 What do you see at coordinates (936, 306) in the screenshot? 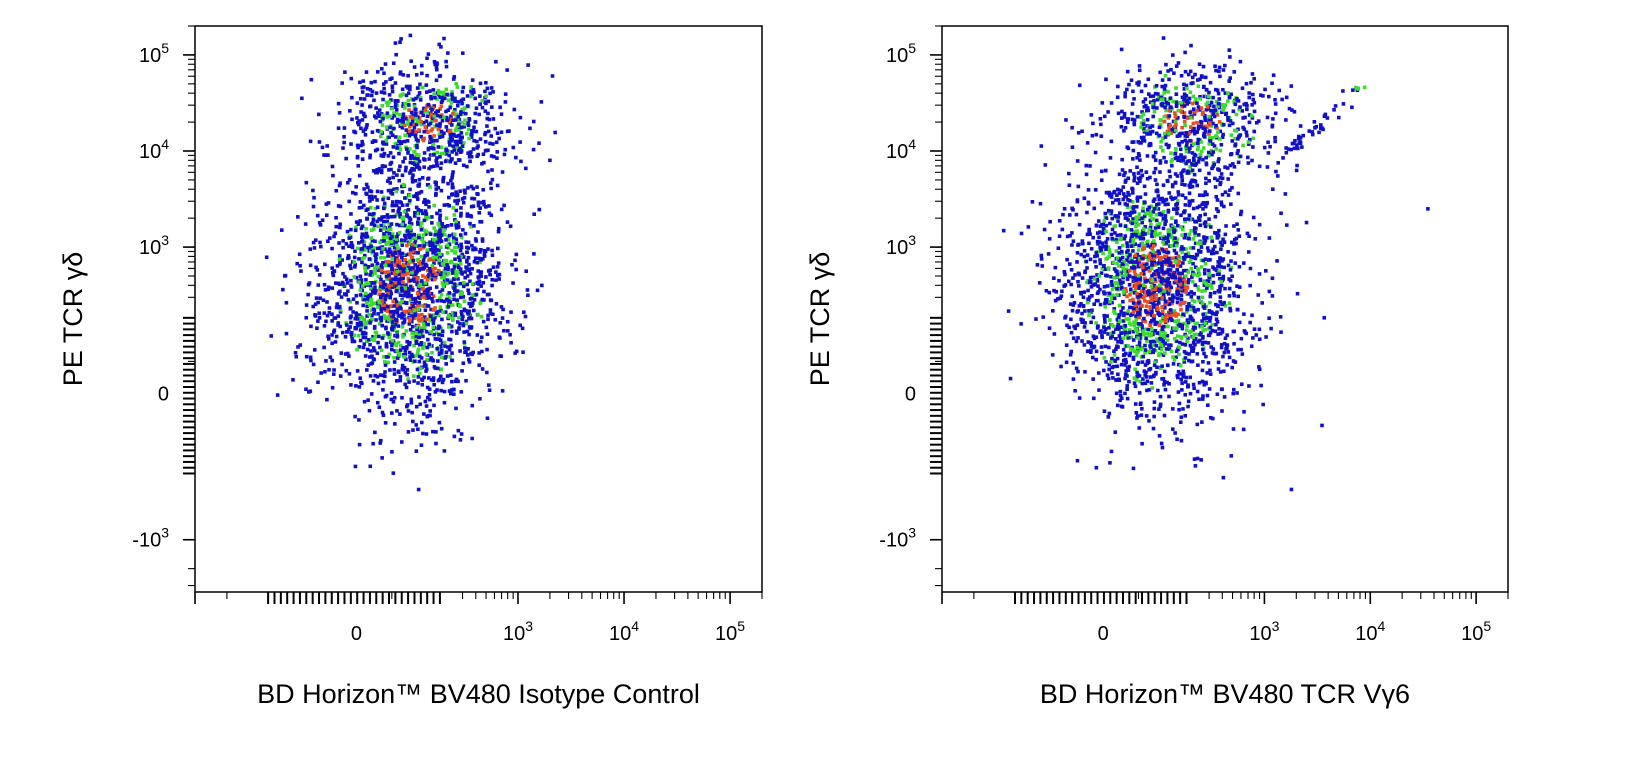
I see `y-axis-ticks` at bounding box center [936, 306].